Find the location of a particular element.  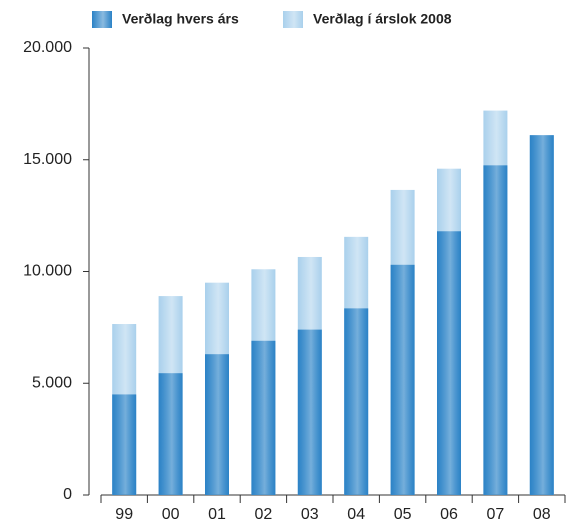

x-tick-label: 01 is located at coordinates (217, 514).